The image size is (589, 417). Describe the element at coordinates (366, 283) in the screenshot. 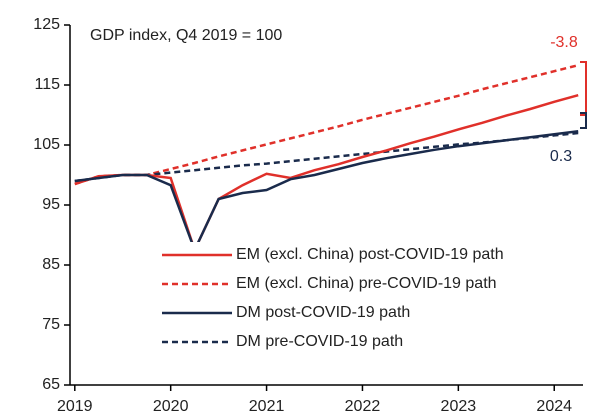

I see `legend-label: EM (excl. China) pre-COVID-19 path` at that location.